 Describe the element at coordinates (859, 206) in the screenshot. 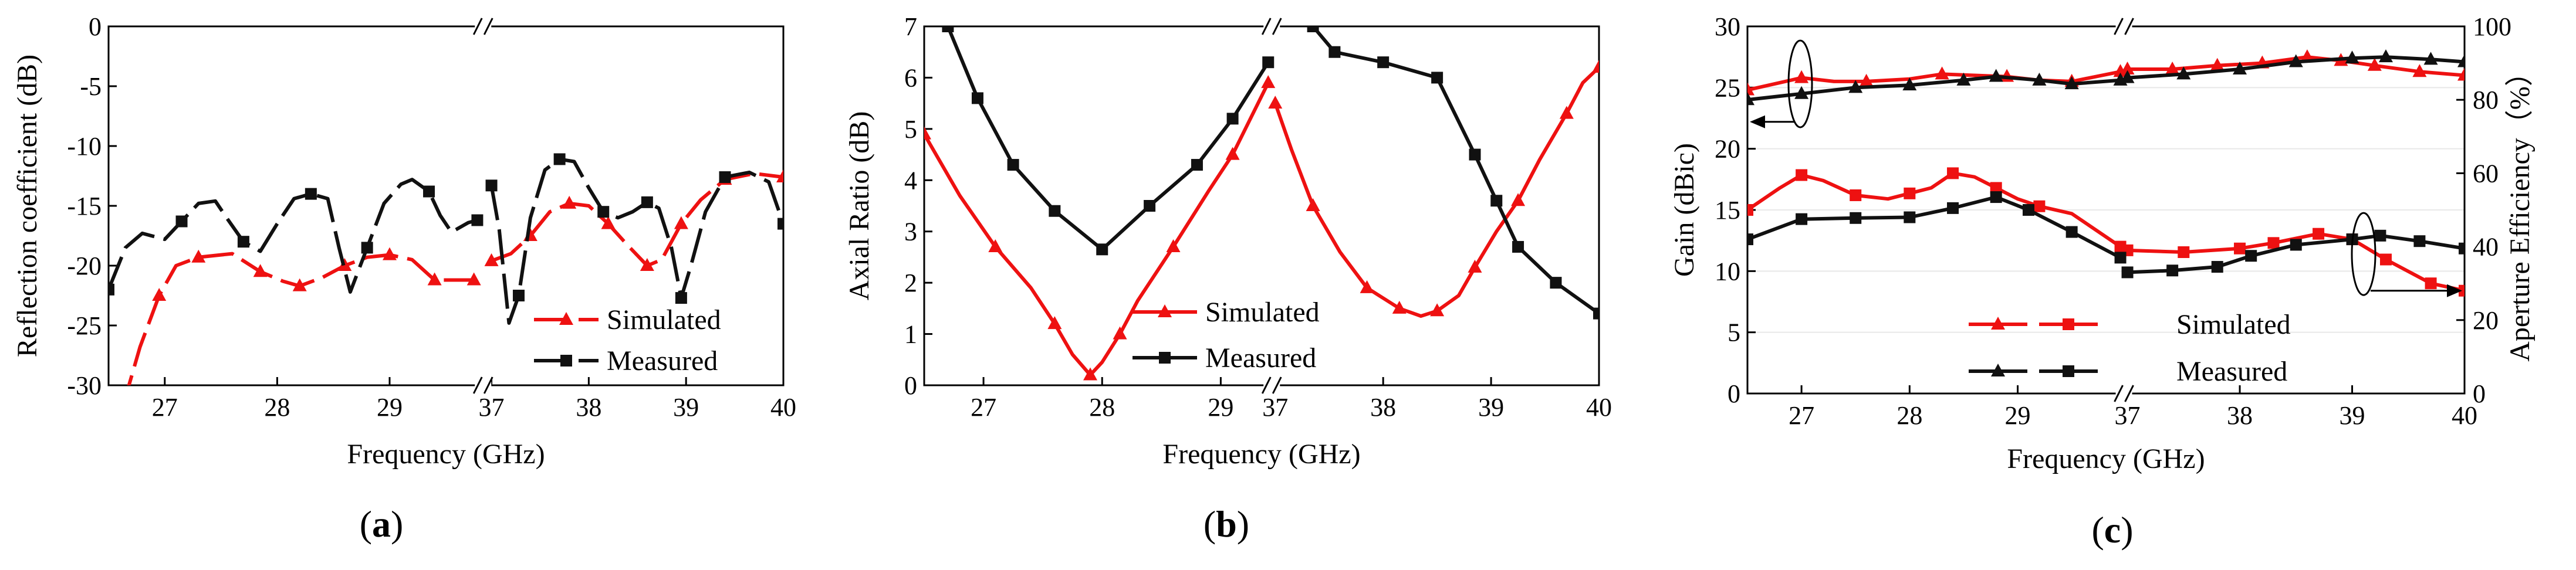

I see `y-axis-title: Axial Ratio (dB)` at that location.